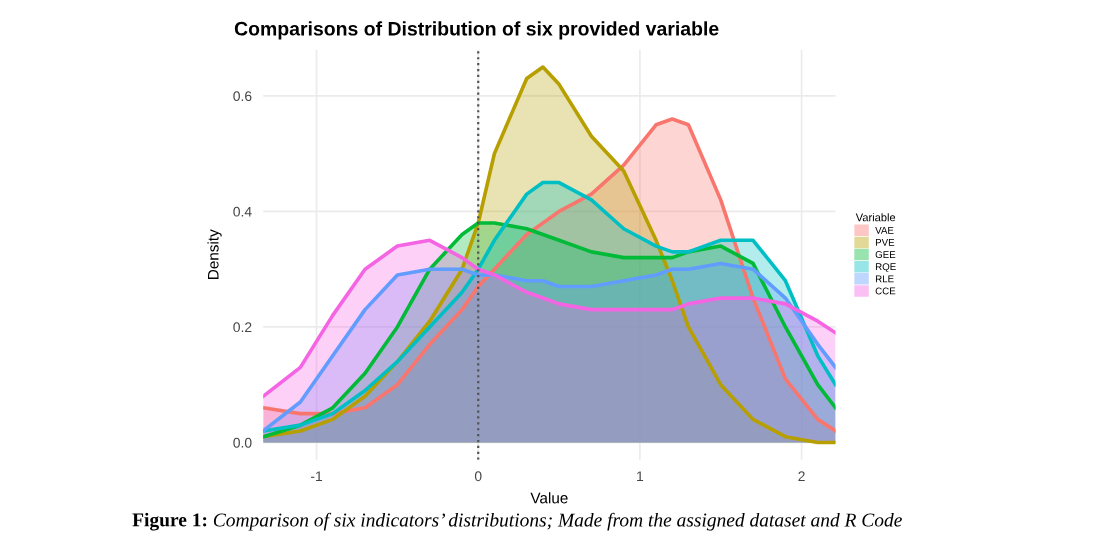  I want to click on caption: Figure 1:, so click(169, 521).